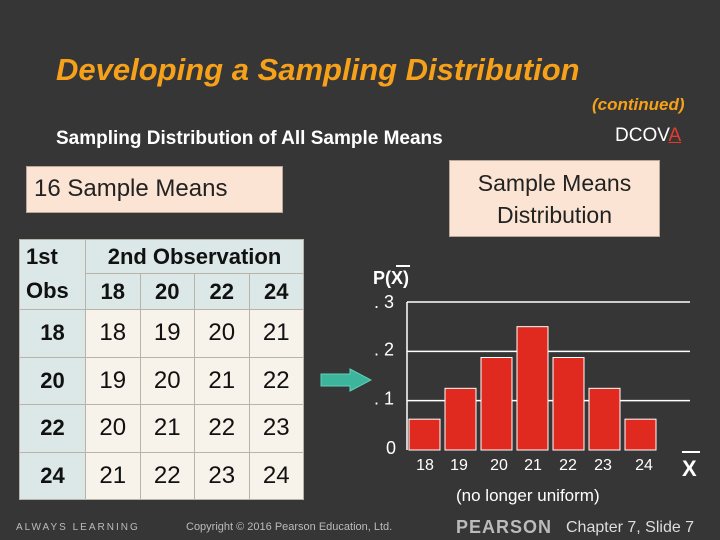  What do you see at coordinates (638, 104) in the screenshot?
I see `continued-label: (continued)` at bounding box center [638, 104].